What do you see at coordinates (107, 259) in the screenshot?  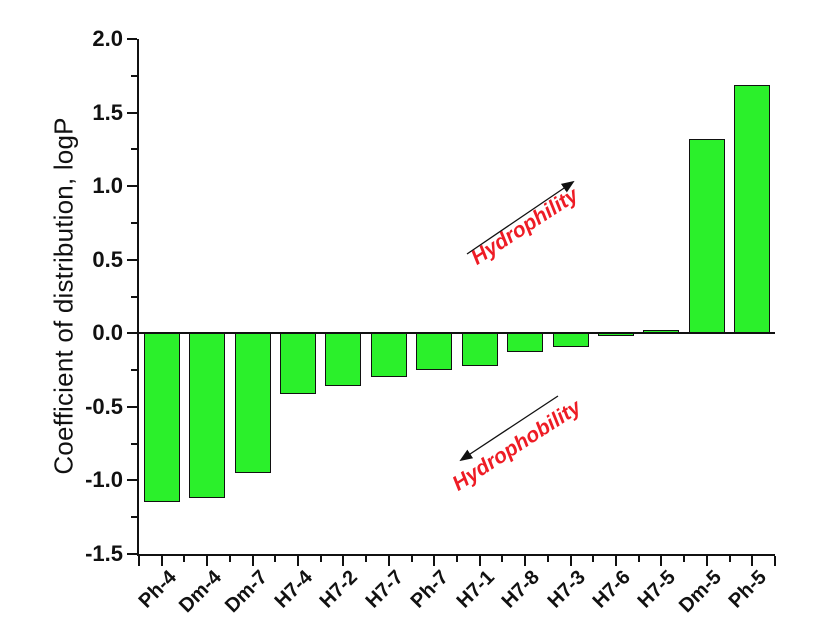 I see `y-tick-label-0.5: 0.5` at bounding box center [107, 259].